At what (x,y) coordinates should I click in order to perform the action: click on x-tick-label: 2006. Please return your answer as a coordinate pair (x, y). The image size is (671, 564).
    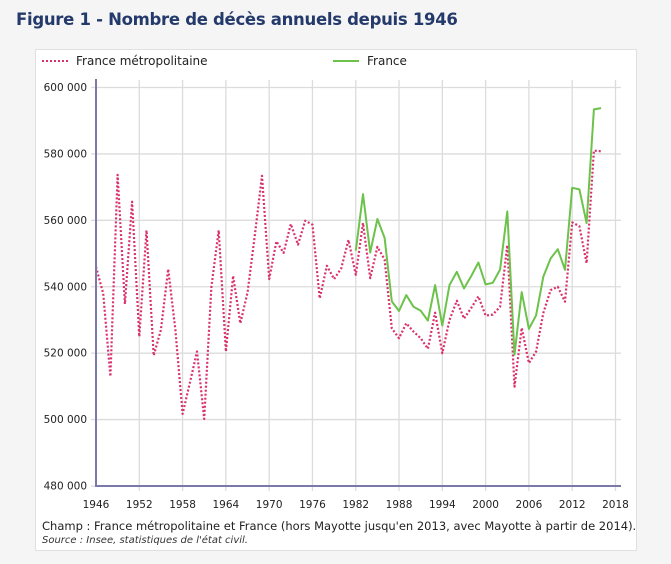
    Looking at the image, I should click on (529, 505).